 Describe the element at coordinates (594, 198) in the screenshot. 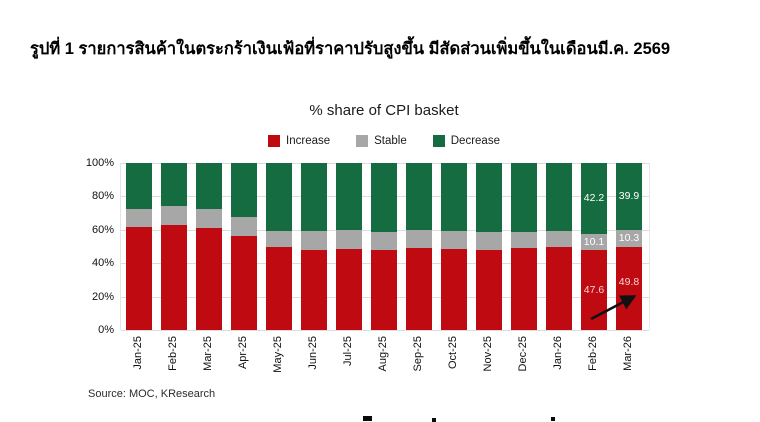

I see `bar-segment-decrease-Feb-26: 42.2` at that location.